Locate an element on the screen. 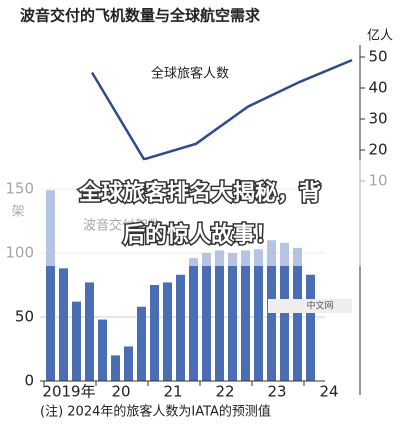 Image resolution: width=400 pixels, height=427 pixels. x-tick-label: 24 is located at coordinates (328, 392).